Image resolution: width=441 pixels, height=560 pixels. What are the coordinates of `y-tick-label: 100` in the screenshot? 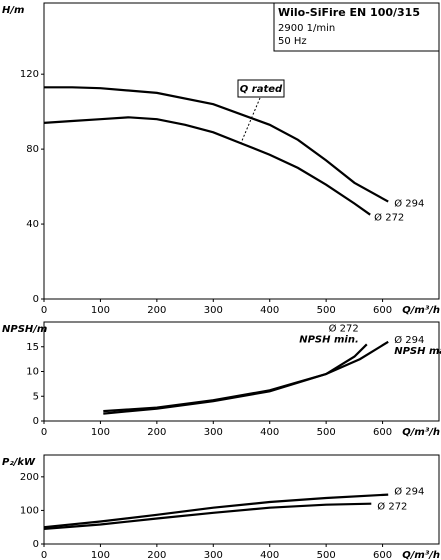 It's located at (29, 510).